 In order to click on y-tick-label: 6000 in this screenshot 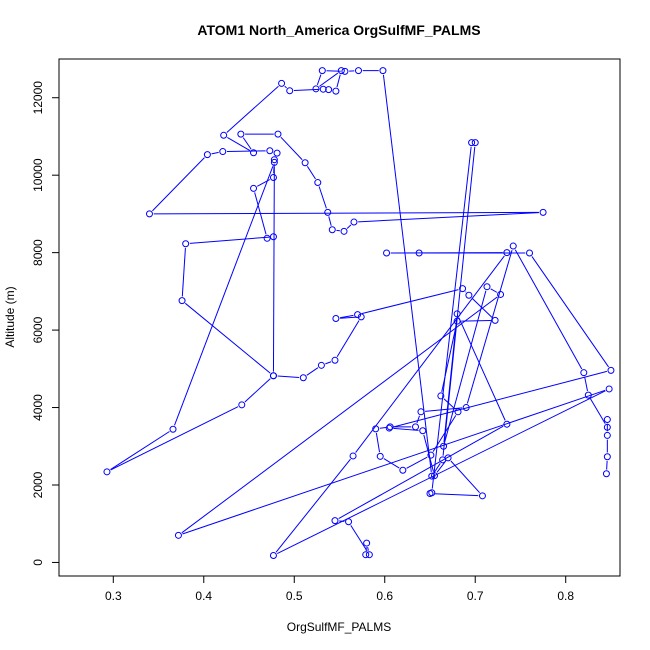, I will do `click(38, 329)`.